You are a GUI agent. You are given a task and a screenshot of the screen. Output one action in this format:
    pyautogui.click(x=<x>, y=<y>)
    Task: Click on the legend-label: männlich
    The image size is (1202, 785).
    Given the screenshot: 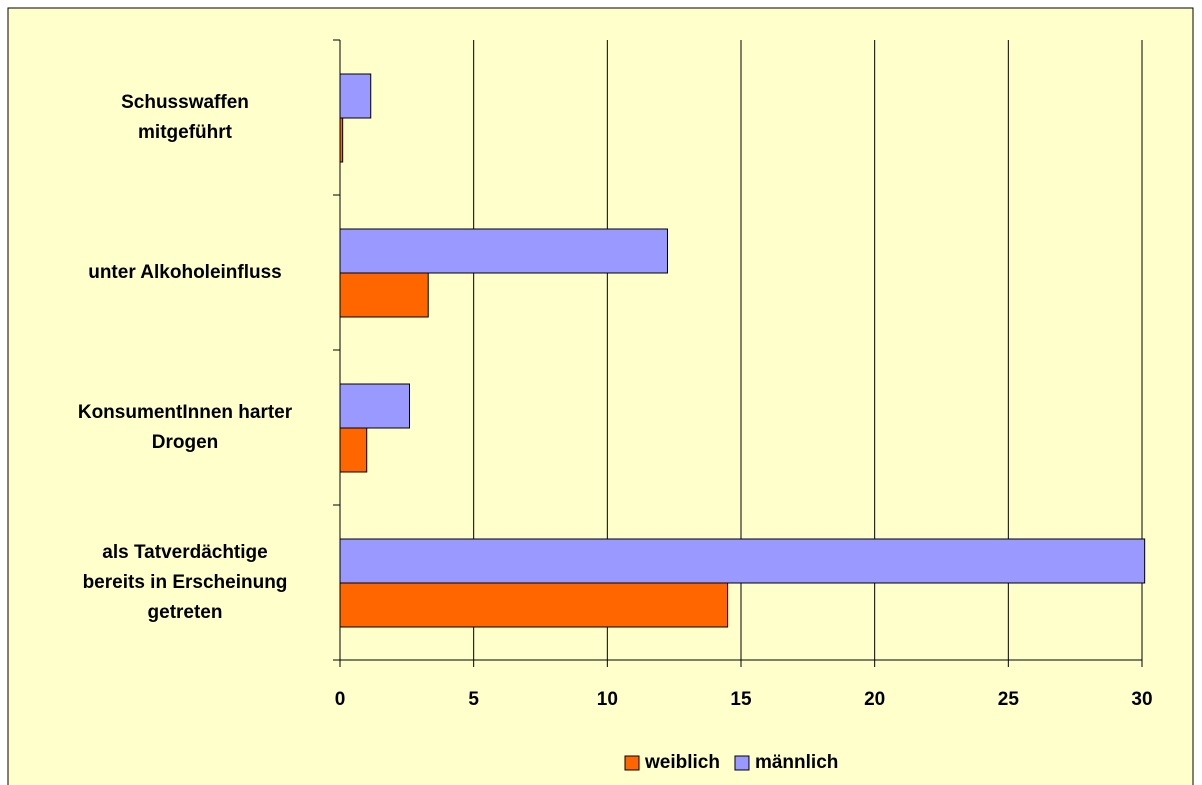 What is the action you would take?
    pyautogui.click(x=796, y=762)
    